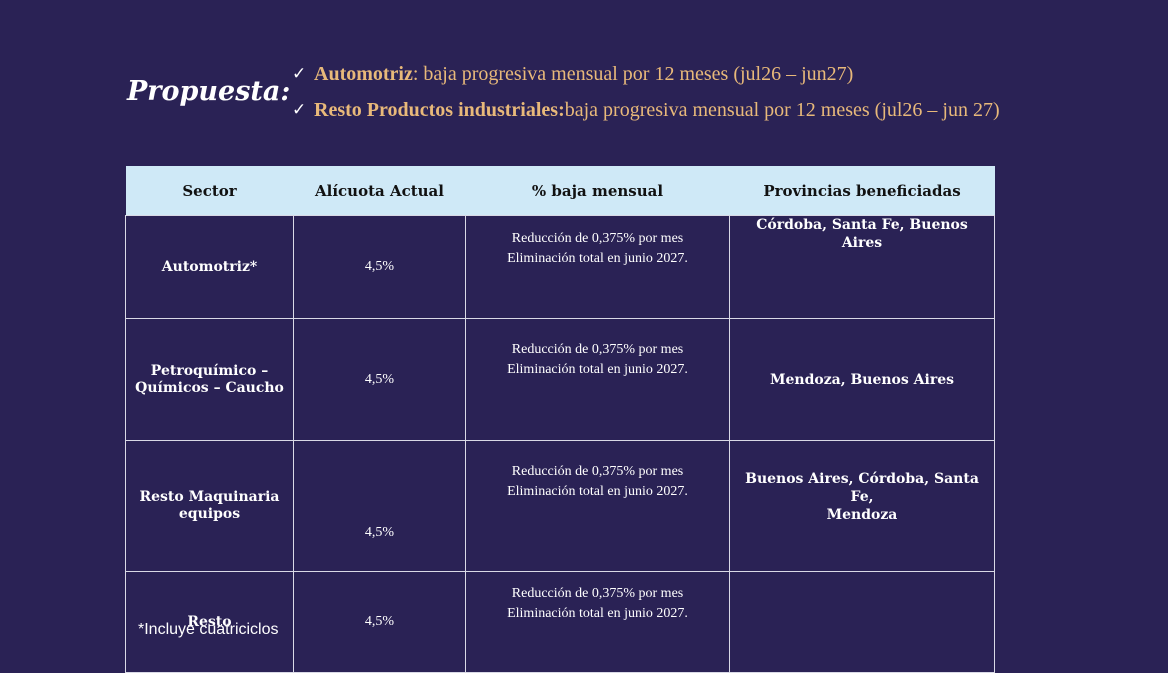 This screenshot has width=1168, height=673. What do you see at coordinates (597, 191) in the screenshot?
I see `header-monthly-reduction: % baja mensual` at bounding box center [597, 191].